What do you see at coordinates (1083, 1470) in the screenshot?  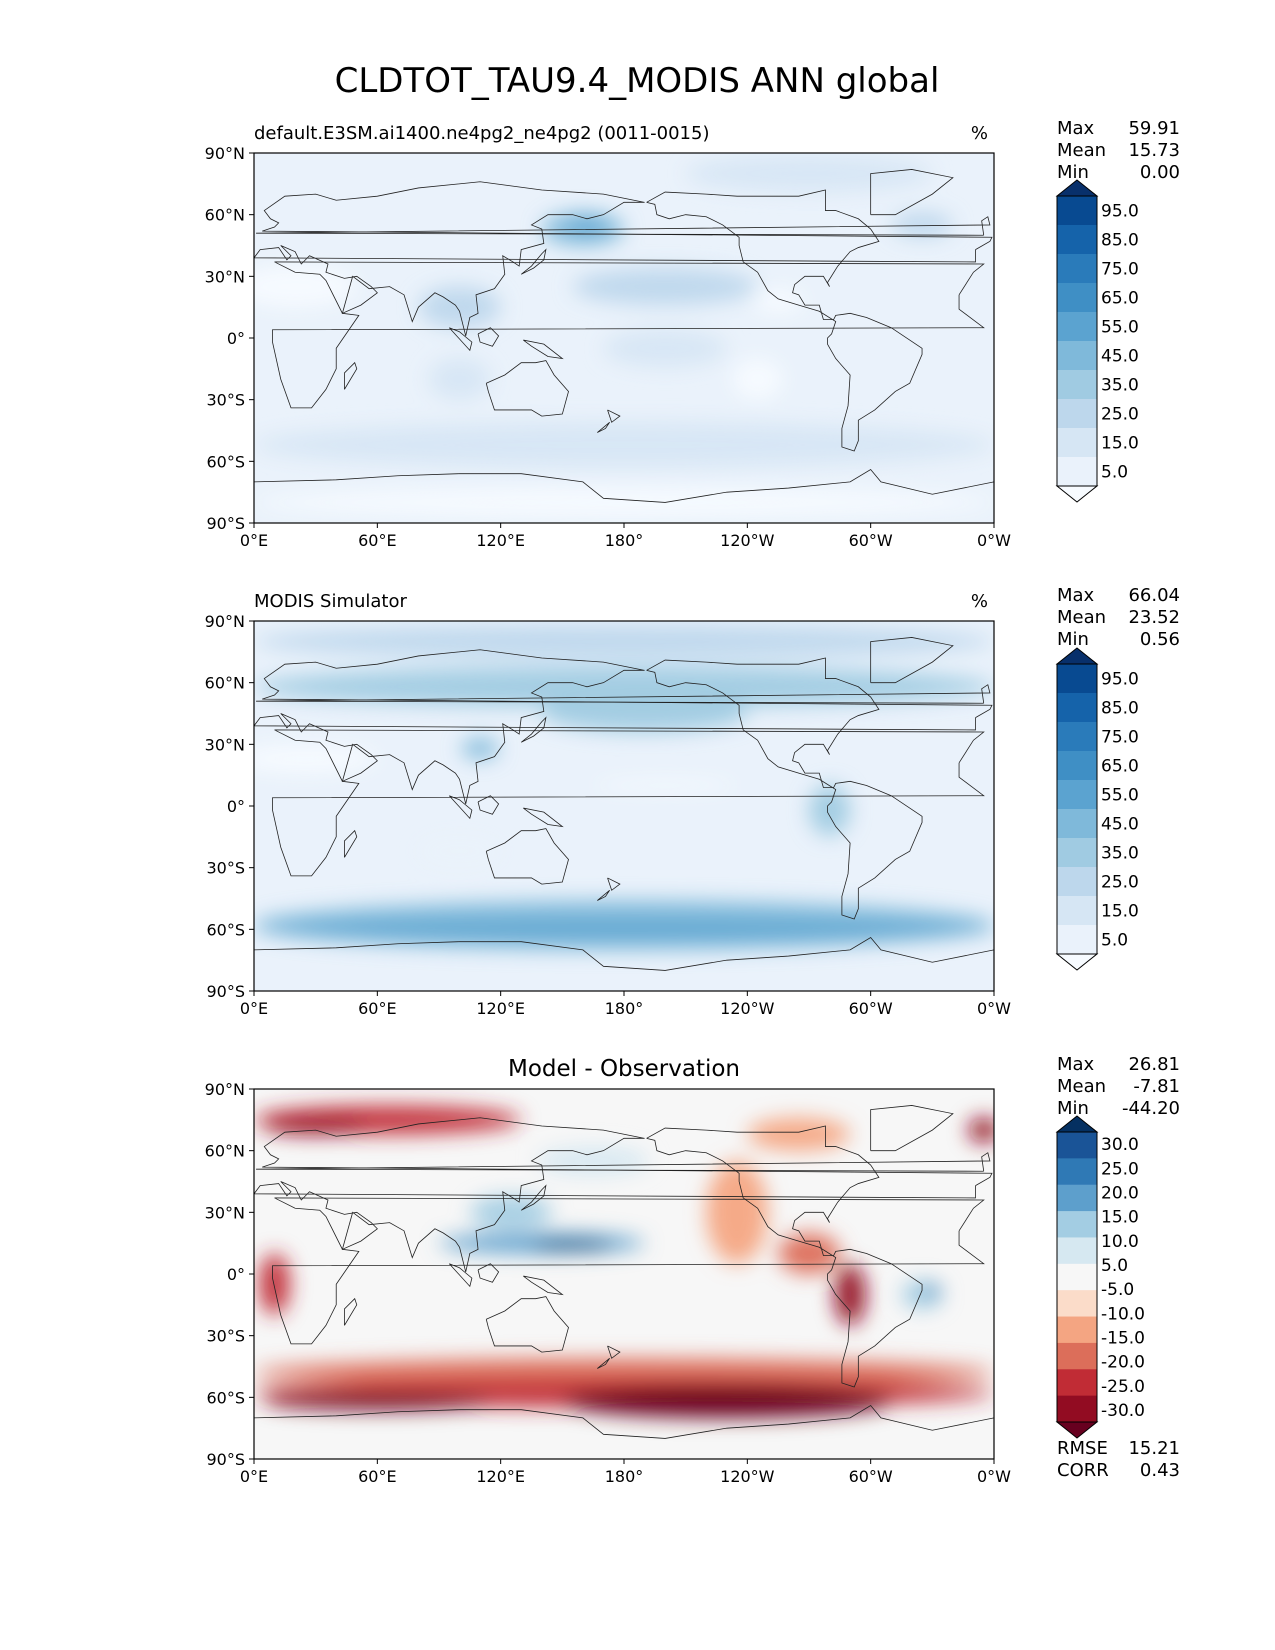 I see `metric-corr-label: CORR` at bounding box center [1083, 1470].